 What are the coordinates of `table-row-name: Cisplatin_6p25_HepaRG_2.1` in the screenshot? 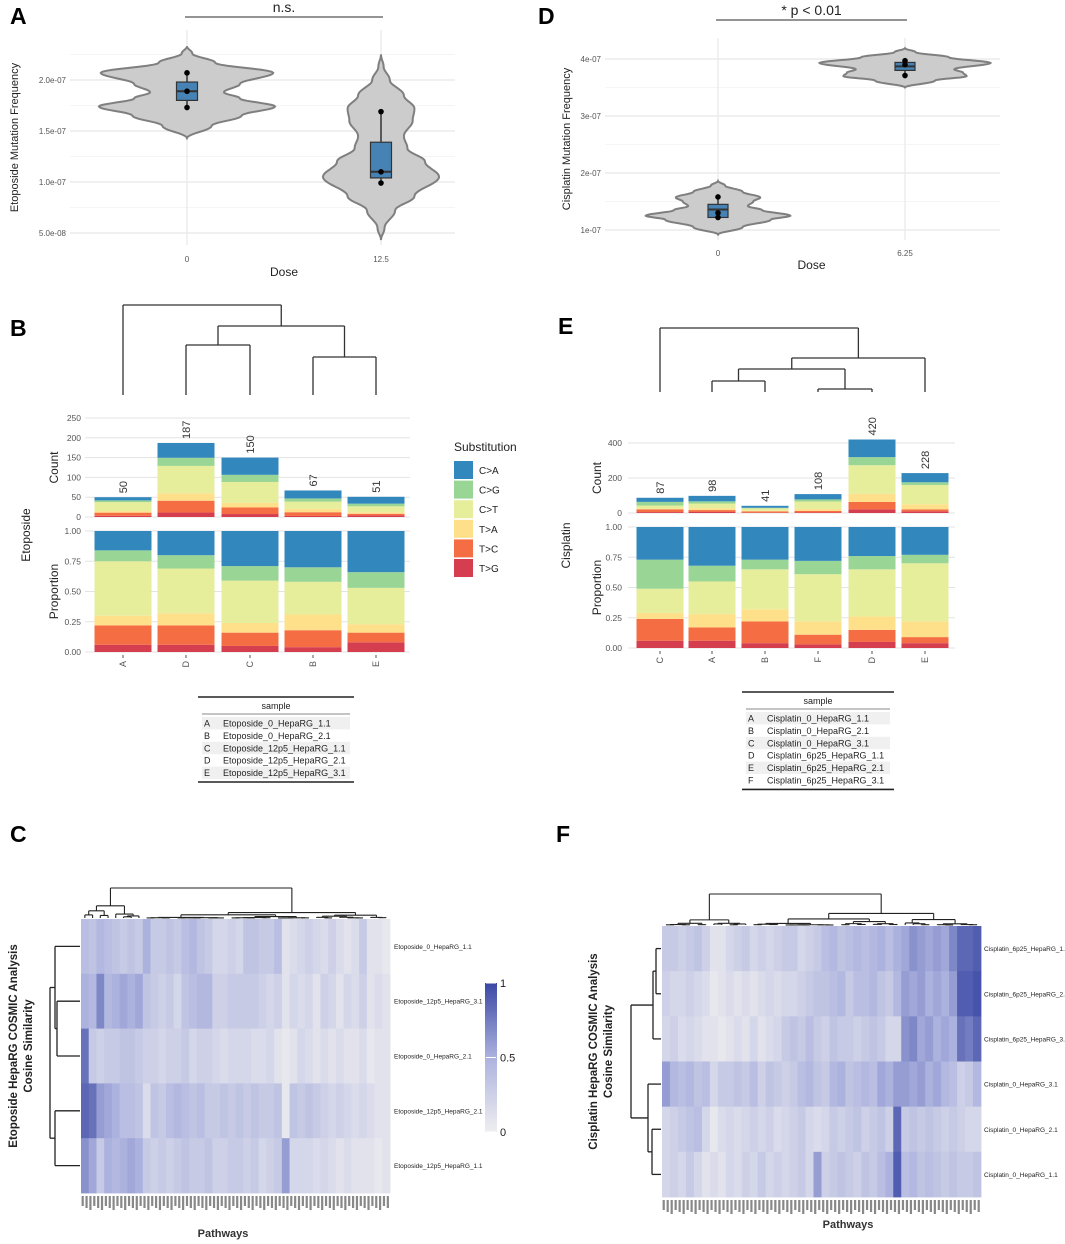 It's located at (825, 768).